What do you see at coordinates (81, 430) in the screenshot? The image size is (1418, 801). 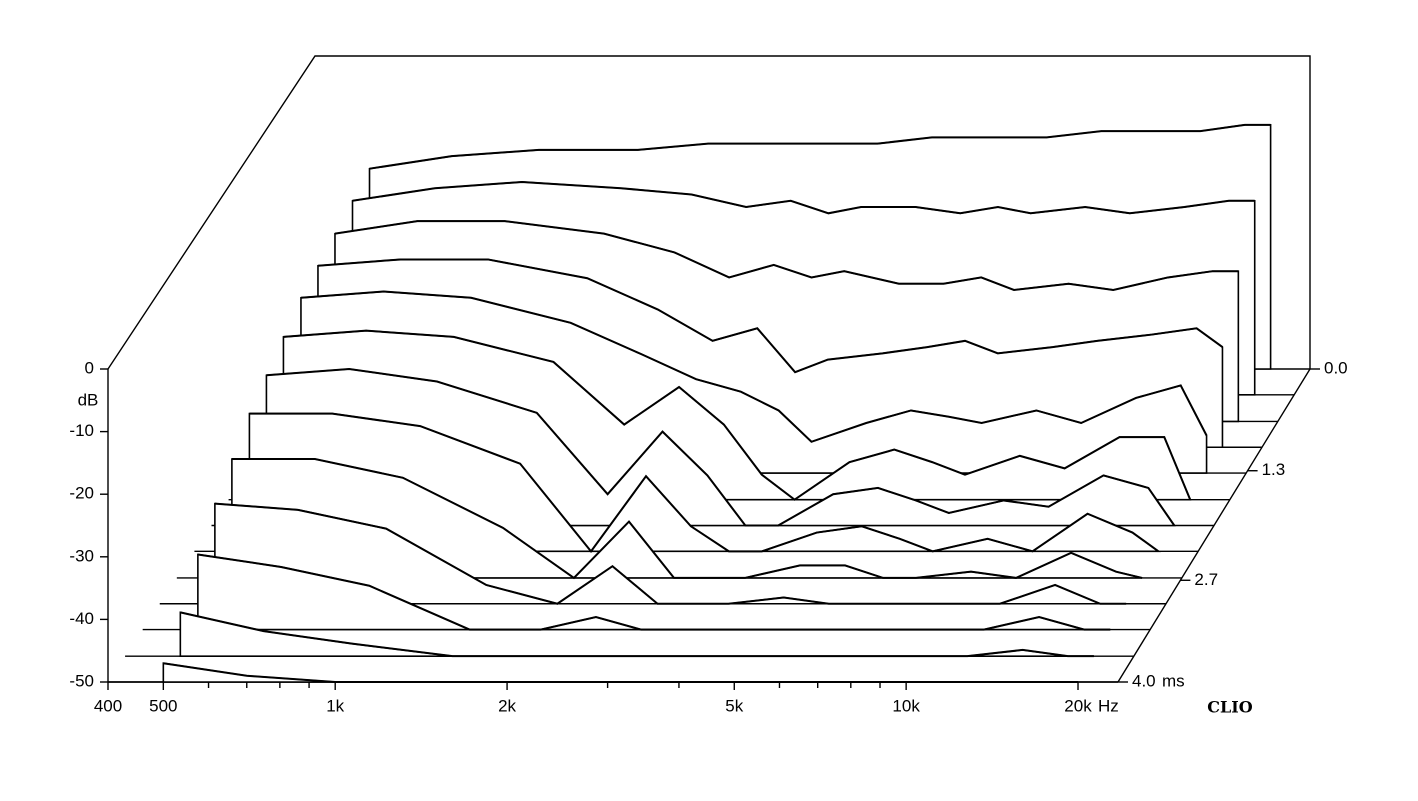 I see `y-tick-label: -10` at bounding box center [81, 430].